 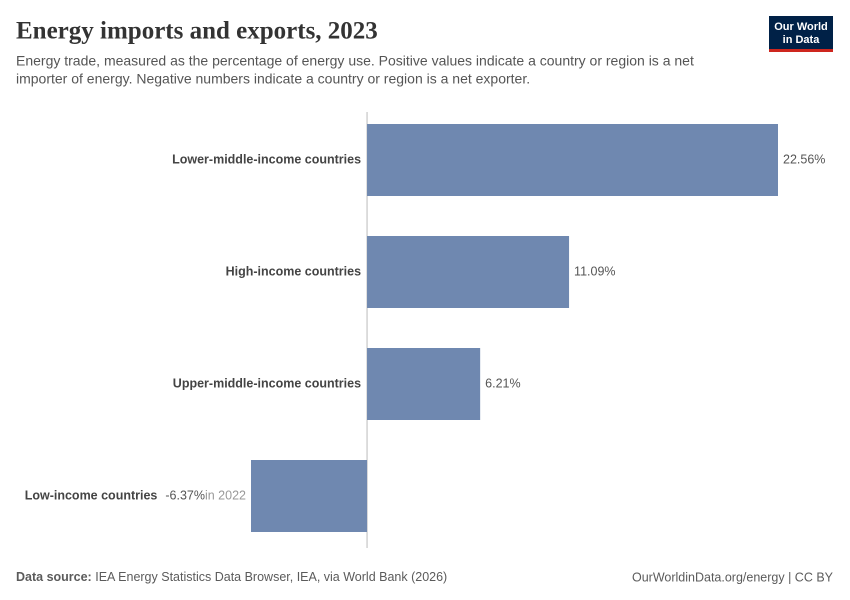 I want to click on category-label: Lower-middle-income countries, so click(x=266, y=159).